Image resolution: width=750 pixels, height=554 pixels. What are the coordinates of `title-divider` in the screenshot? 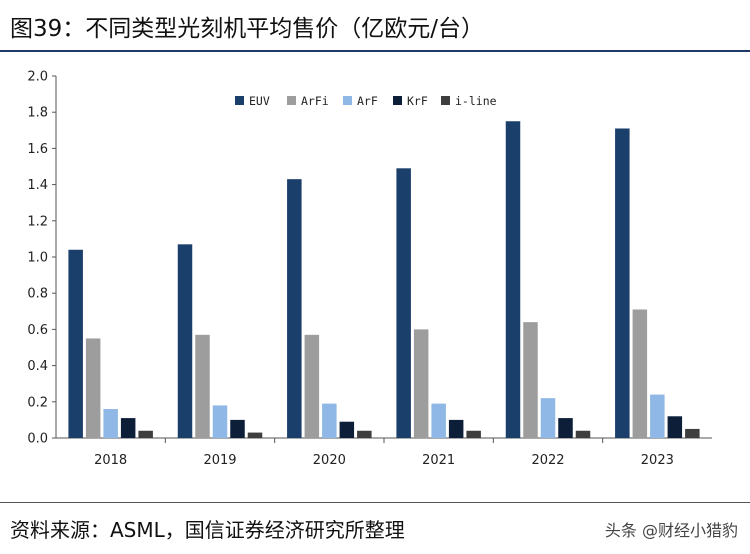 It's located at (375, 51).